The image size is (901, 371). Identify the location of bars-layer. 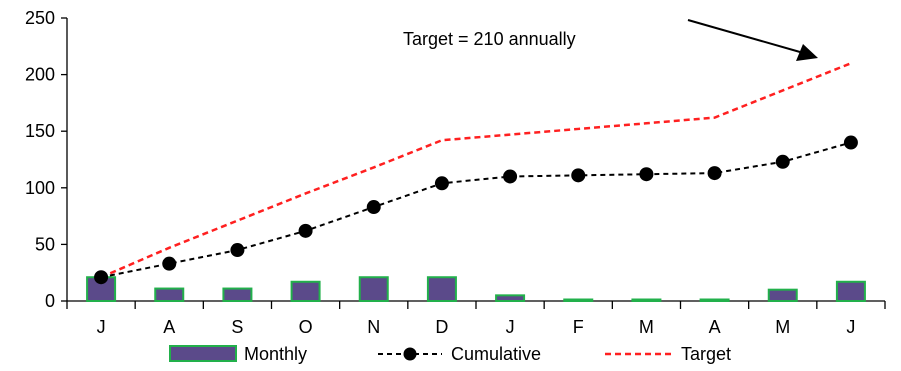
(476, 289).